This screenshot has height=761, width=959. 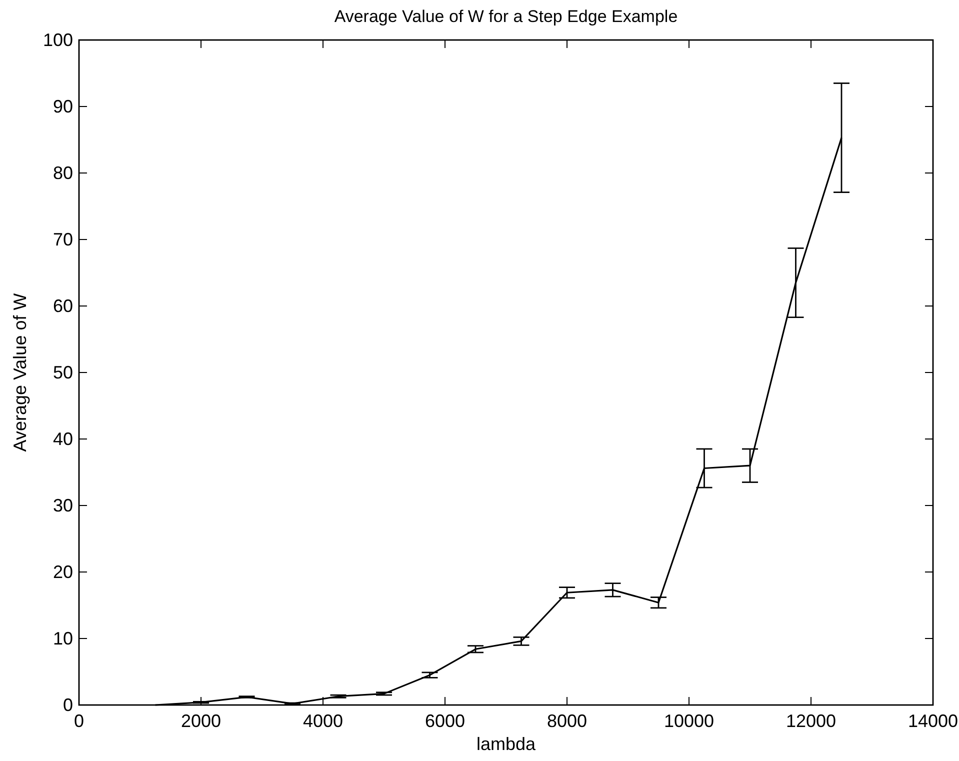 What do you see at coordinates (62, 572) in the screenshot?
I see `y-tick-label: 20` at bounding box center [62, 572].